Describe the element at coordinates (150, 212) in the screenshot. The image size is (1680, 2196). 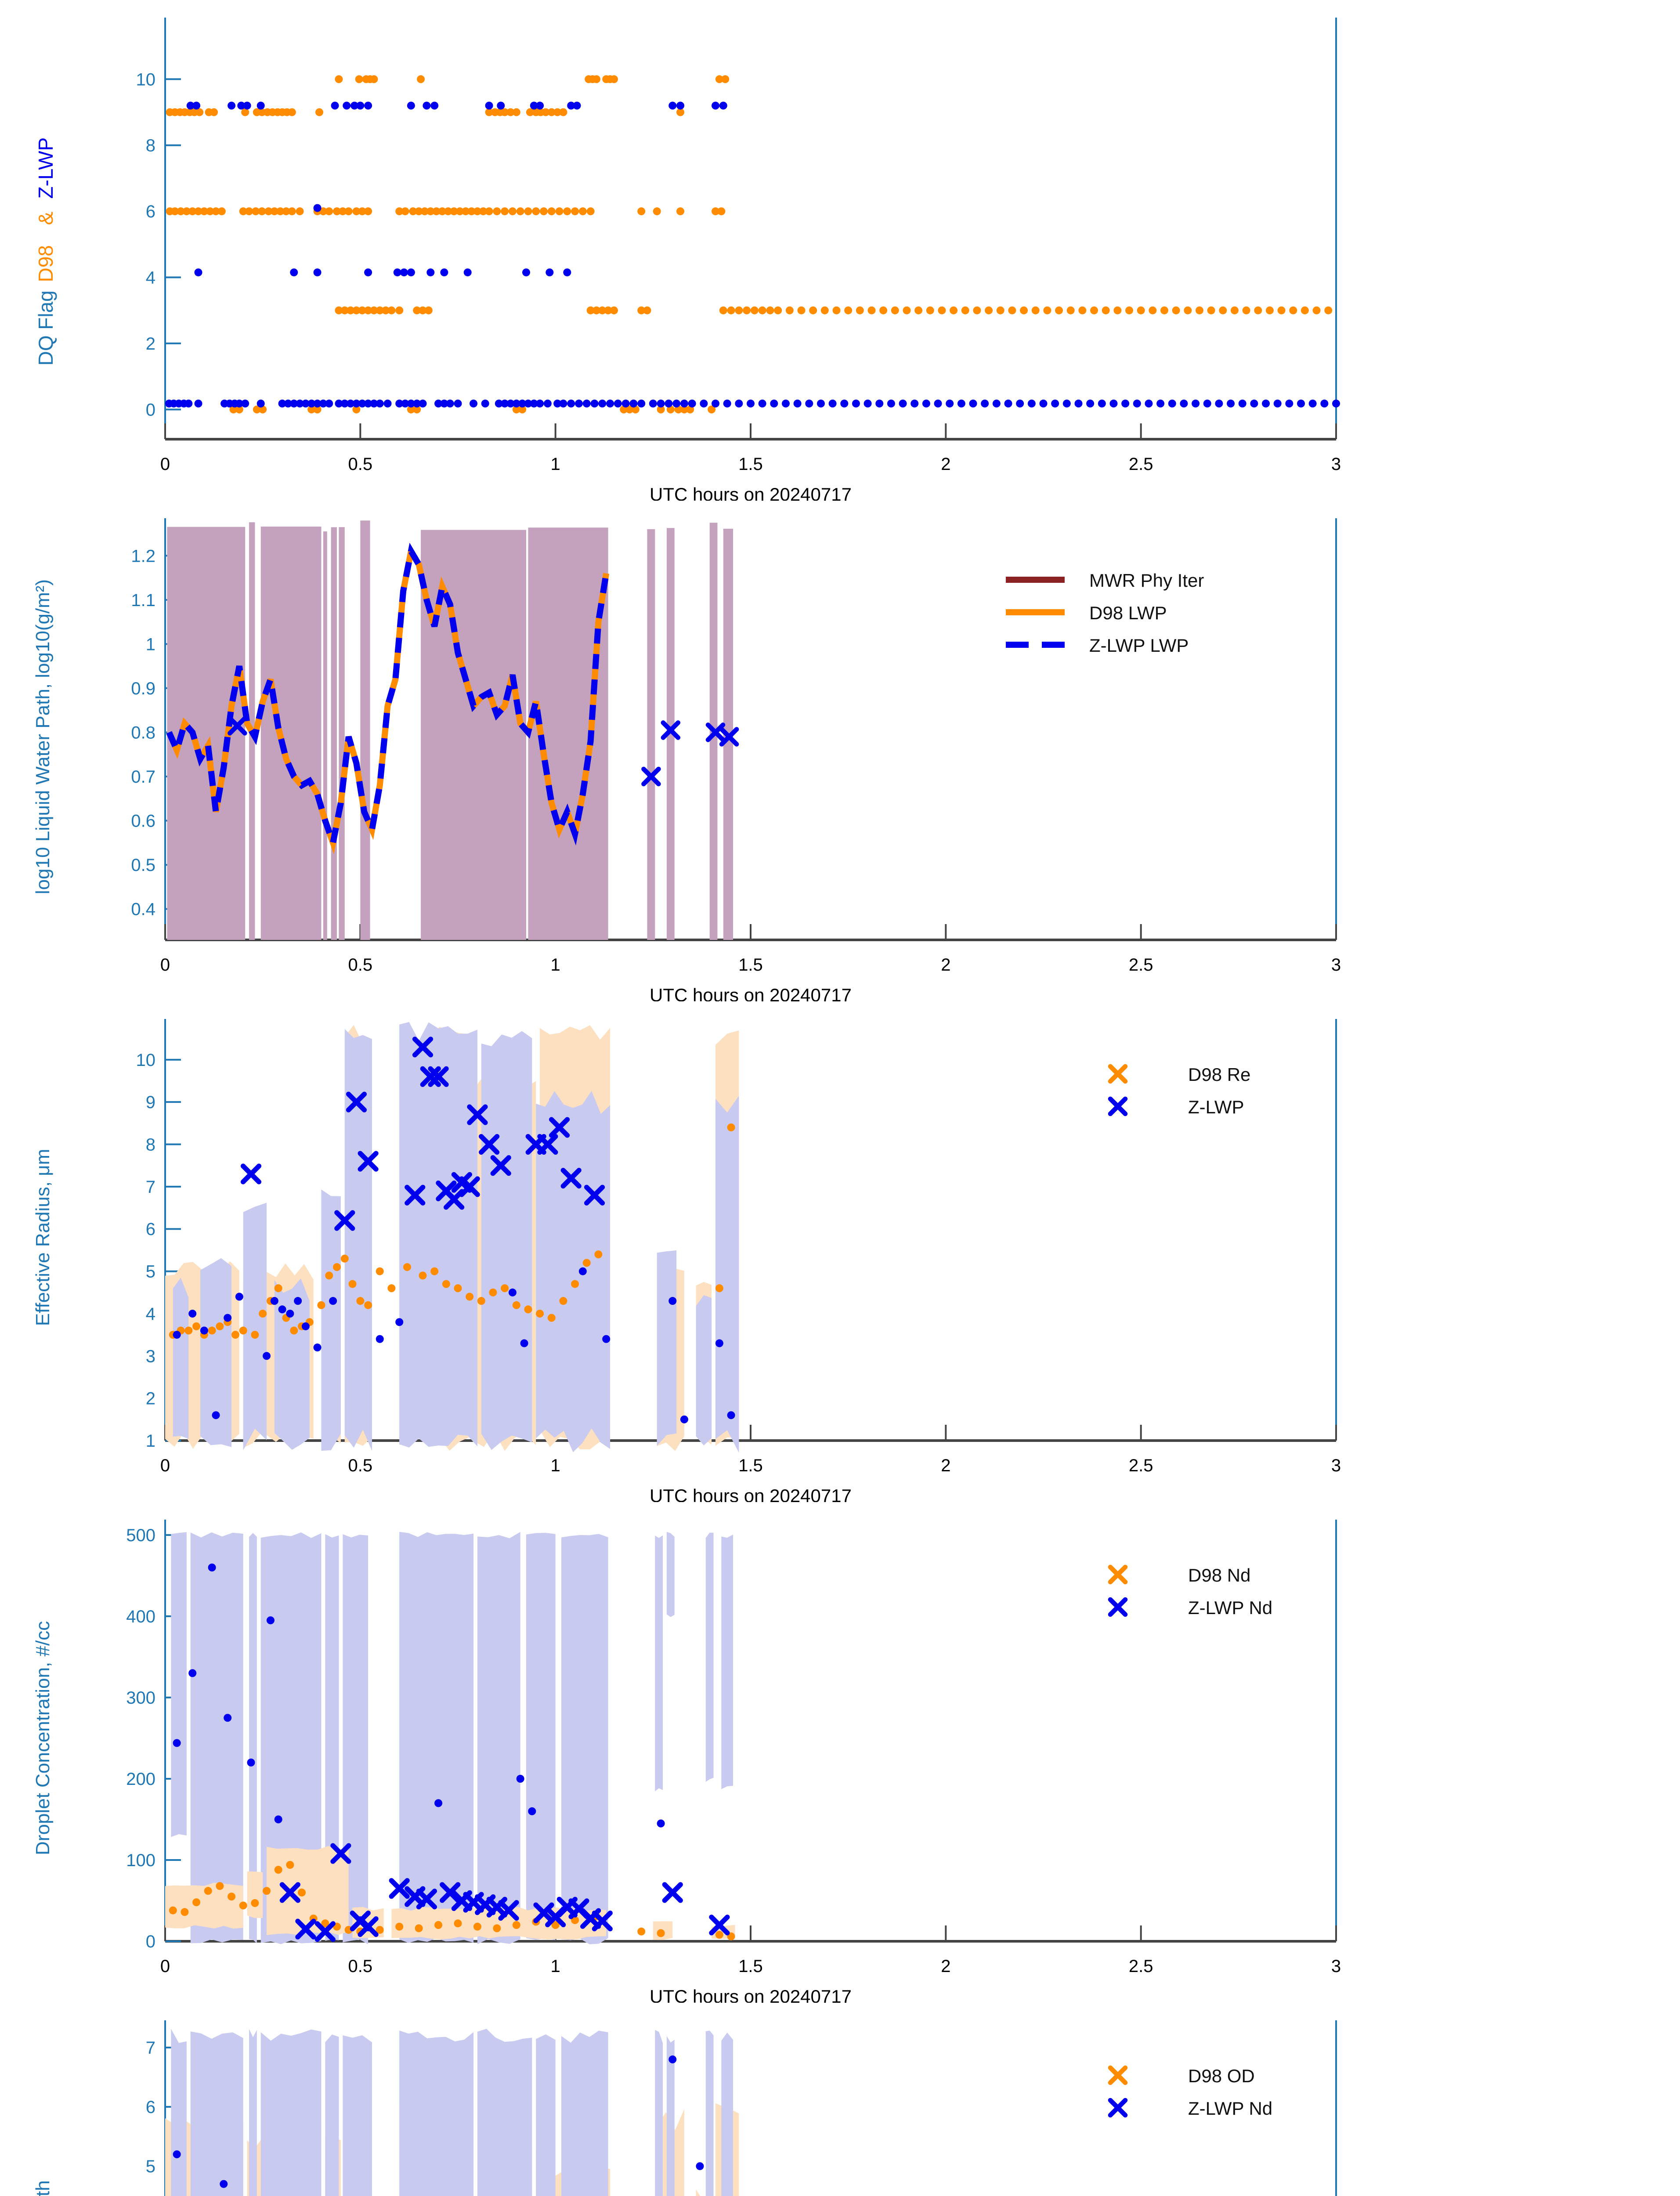
I see `chart-text: 6` at that location.